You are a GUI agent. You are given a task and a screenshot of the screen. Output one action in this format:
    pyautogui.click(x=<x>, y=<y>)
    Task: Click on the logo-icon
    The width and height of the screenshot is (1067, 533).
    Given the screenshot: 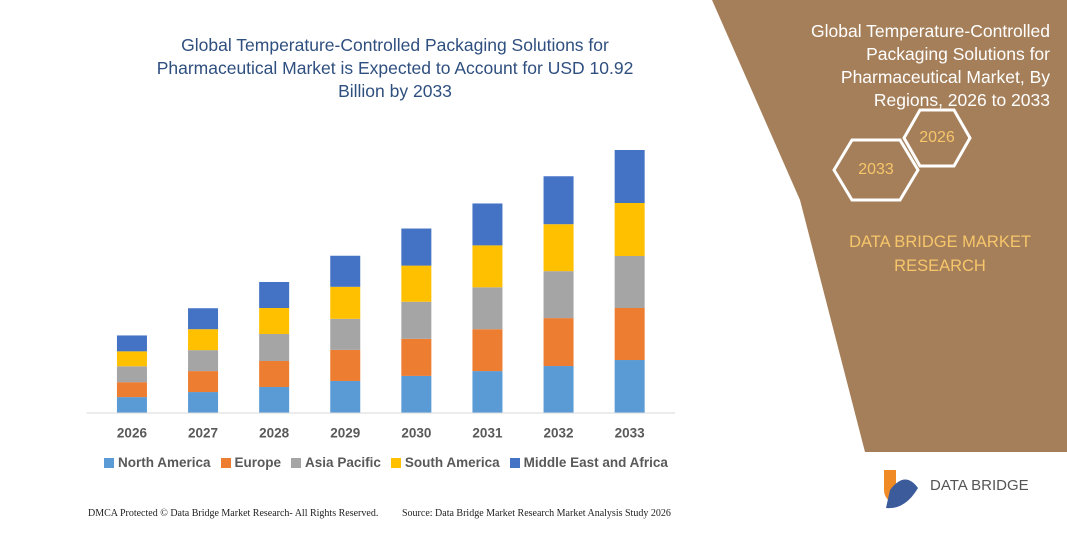 What is the action you would take?
    pyautogui.click(x=902, y=494)
    